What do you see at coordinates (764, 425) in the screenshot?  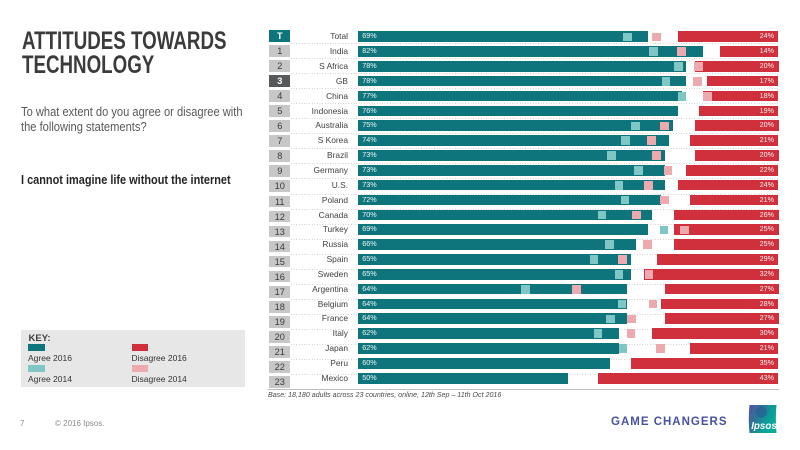 I see `svg-text: Ipsos` at bounding box center [764, 425].